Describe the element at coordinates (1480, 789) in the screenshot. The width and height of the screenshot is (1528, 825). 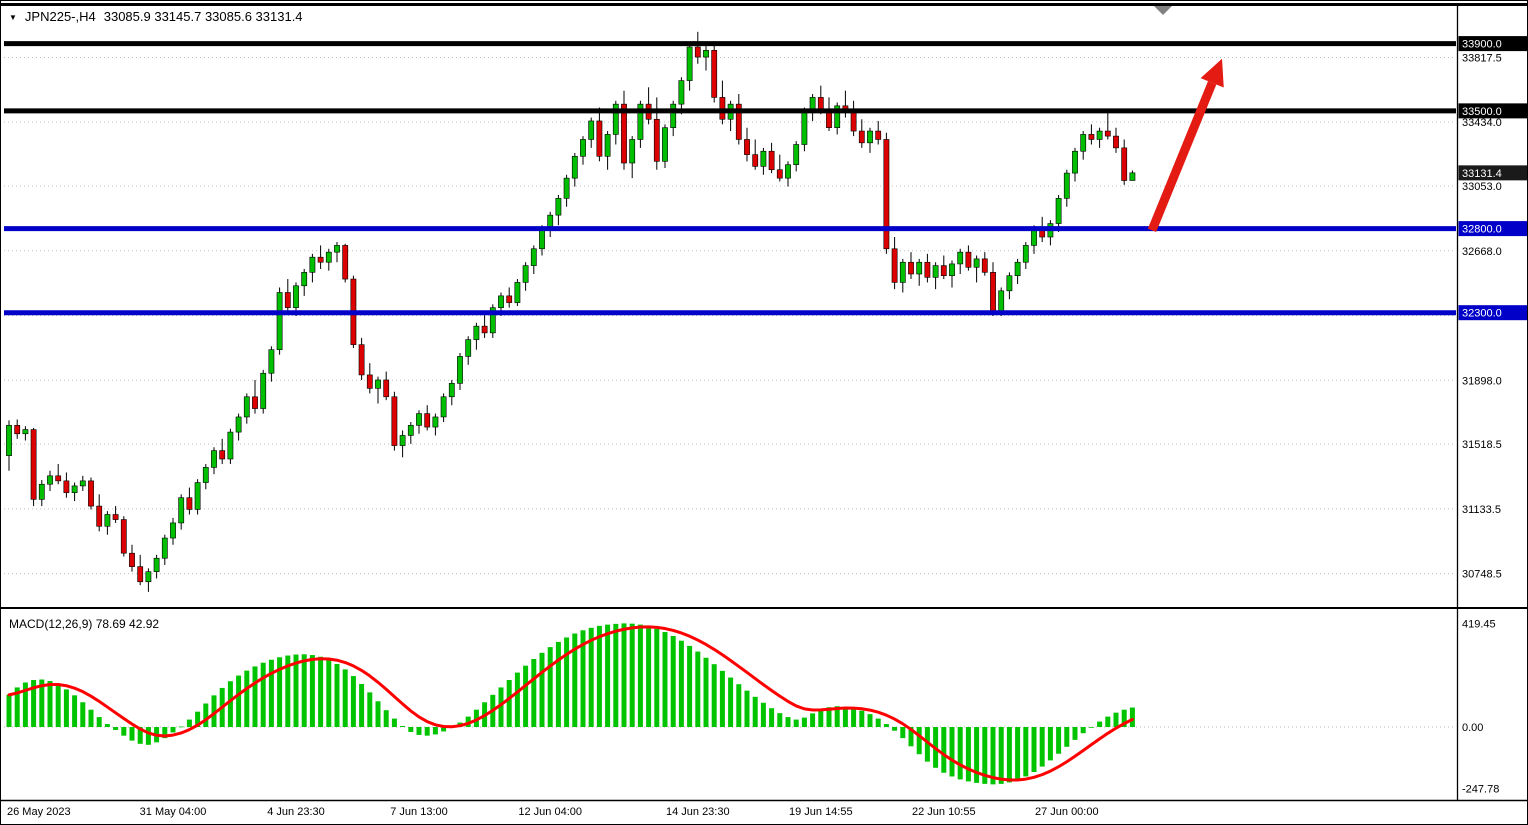
I see `macd-tick-label: -247.78` at that location.